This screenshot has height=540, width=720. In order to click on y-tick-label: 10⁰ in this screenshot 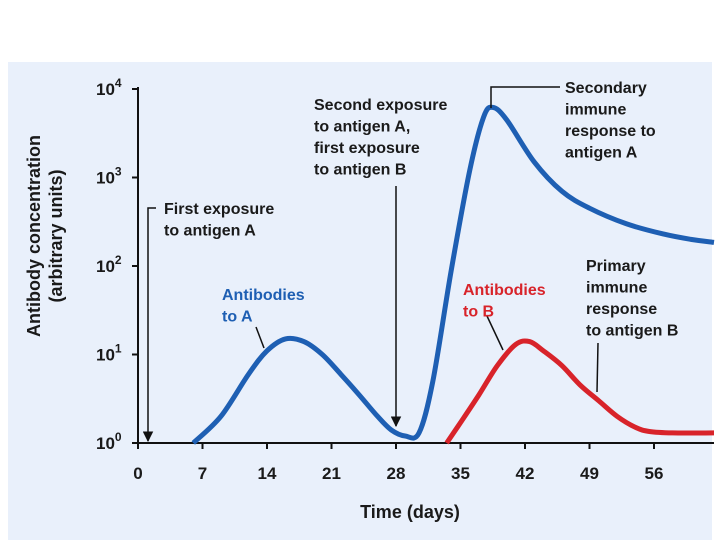, I will do `click(109, 441)`.